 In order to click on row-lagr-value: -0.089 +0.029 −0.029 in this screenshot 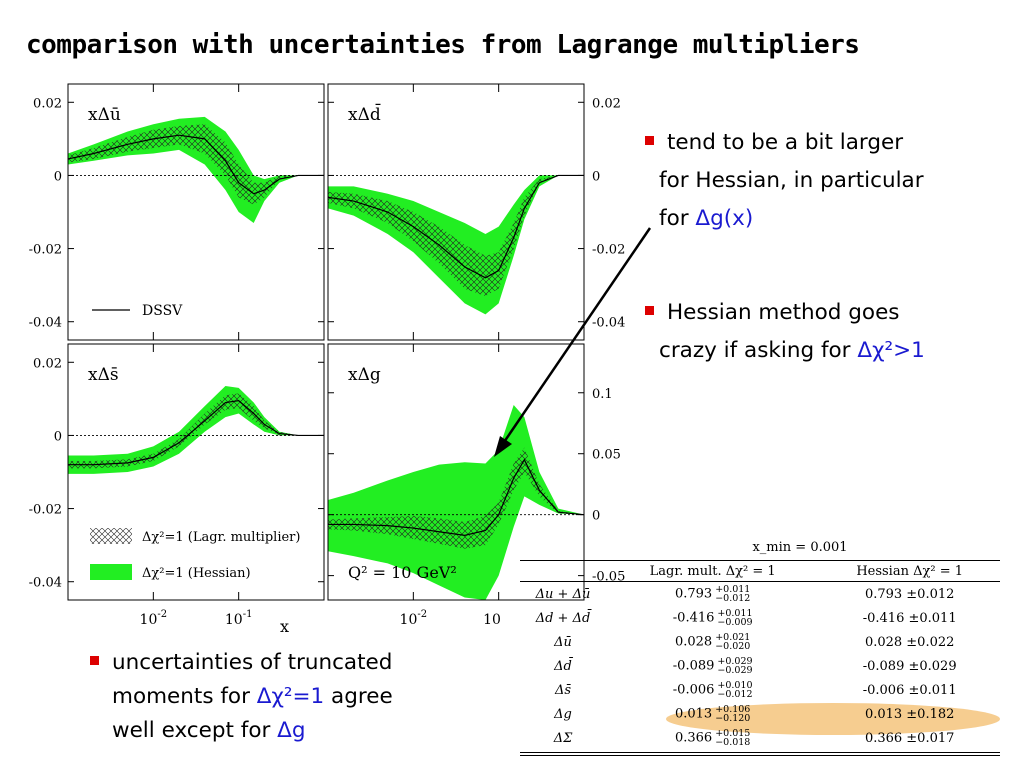, I will do `click(712, 666)`.